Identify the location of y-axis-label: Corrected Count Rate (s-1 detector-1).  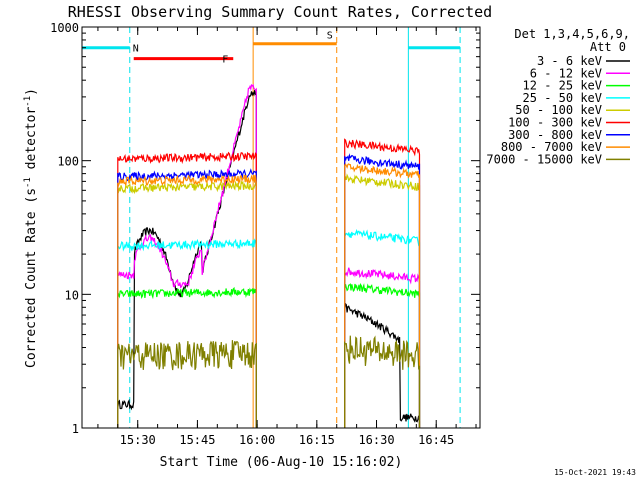
(31, 228).